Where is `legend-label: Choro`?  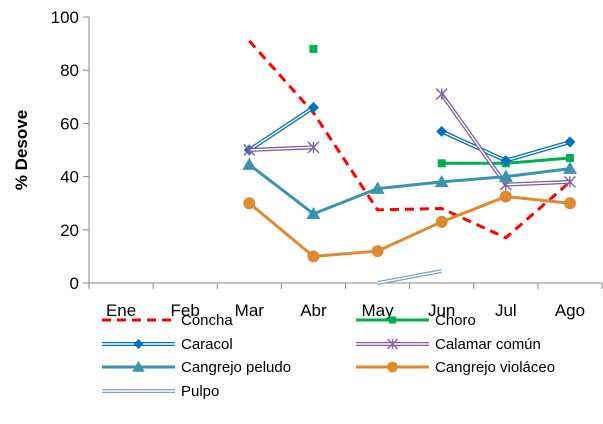 legend-label: Choro is located at coordinates (455, 320).